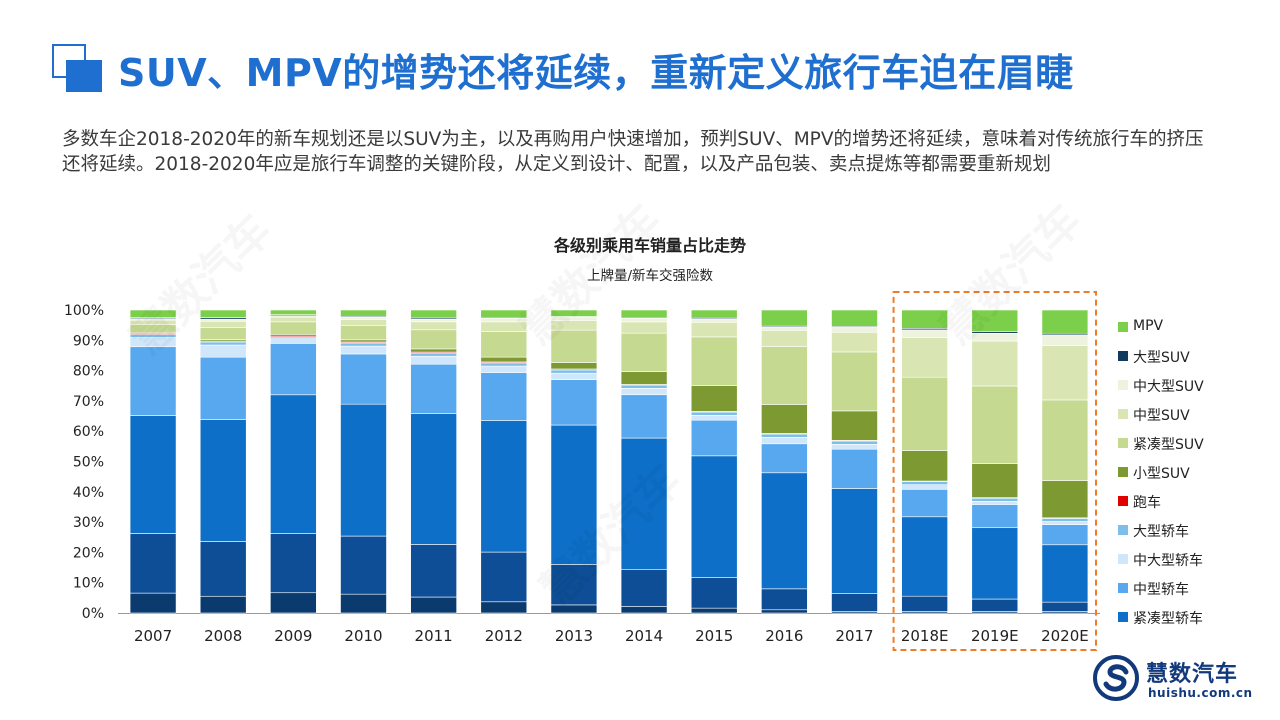 The width and height of the screenshot is (1280, 720). Describe the element at coordinates (1193, 588) in the screenshot. I see `legend-item: 中型轿车` at that location.